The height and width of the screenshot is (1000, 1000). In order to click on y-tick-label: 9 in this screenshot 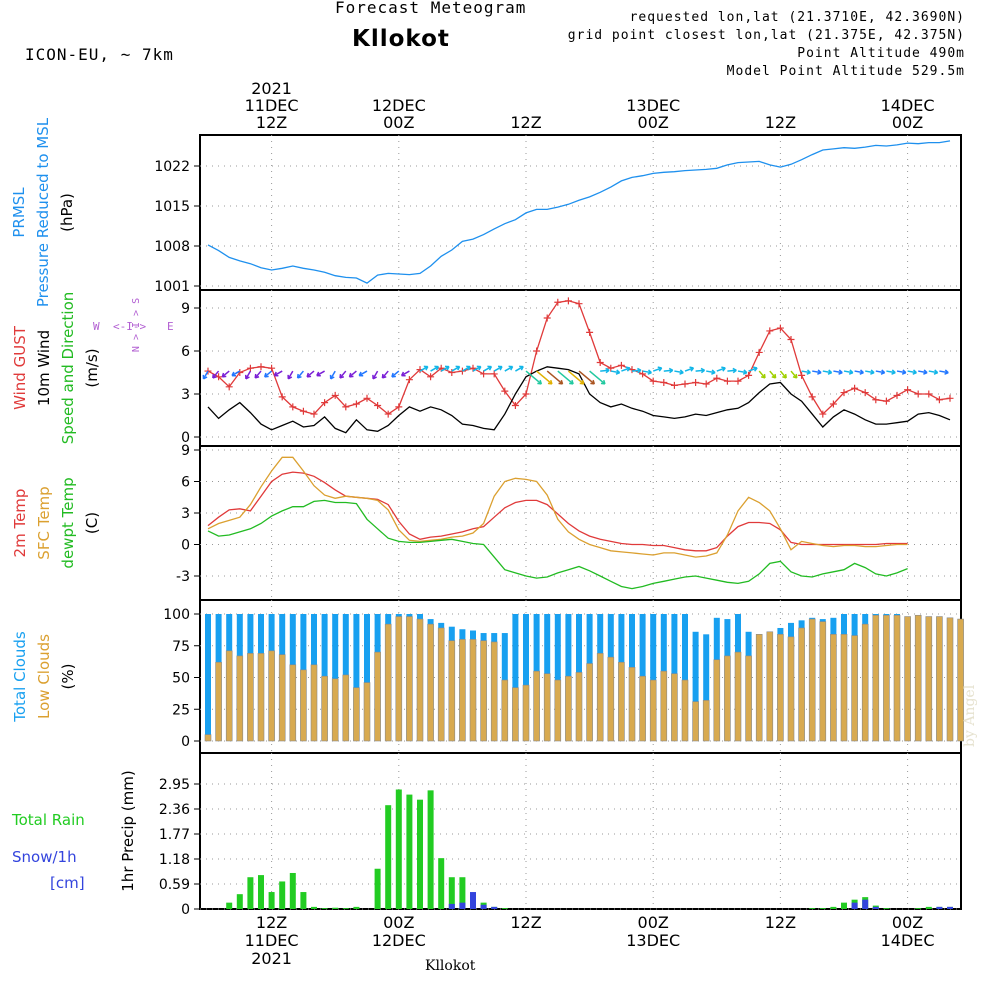, I will do `click(185, 451)`.